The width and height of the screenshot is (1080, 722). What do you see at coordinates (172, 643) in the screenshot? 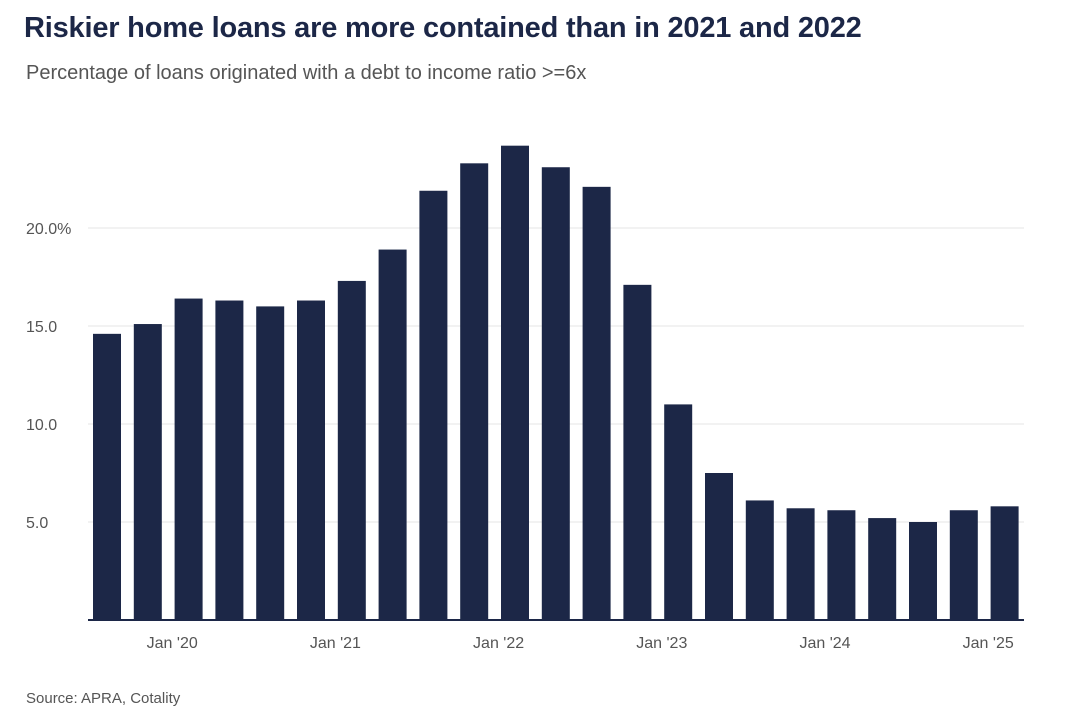
I see `x-tick-label: Jan '20` at bounding box center [172, 643].